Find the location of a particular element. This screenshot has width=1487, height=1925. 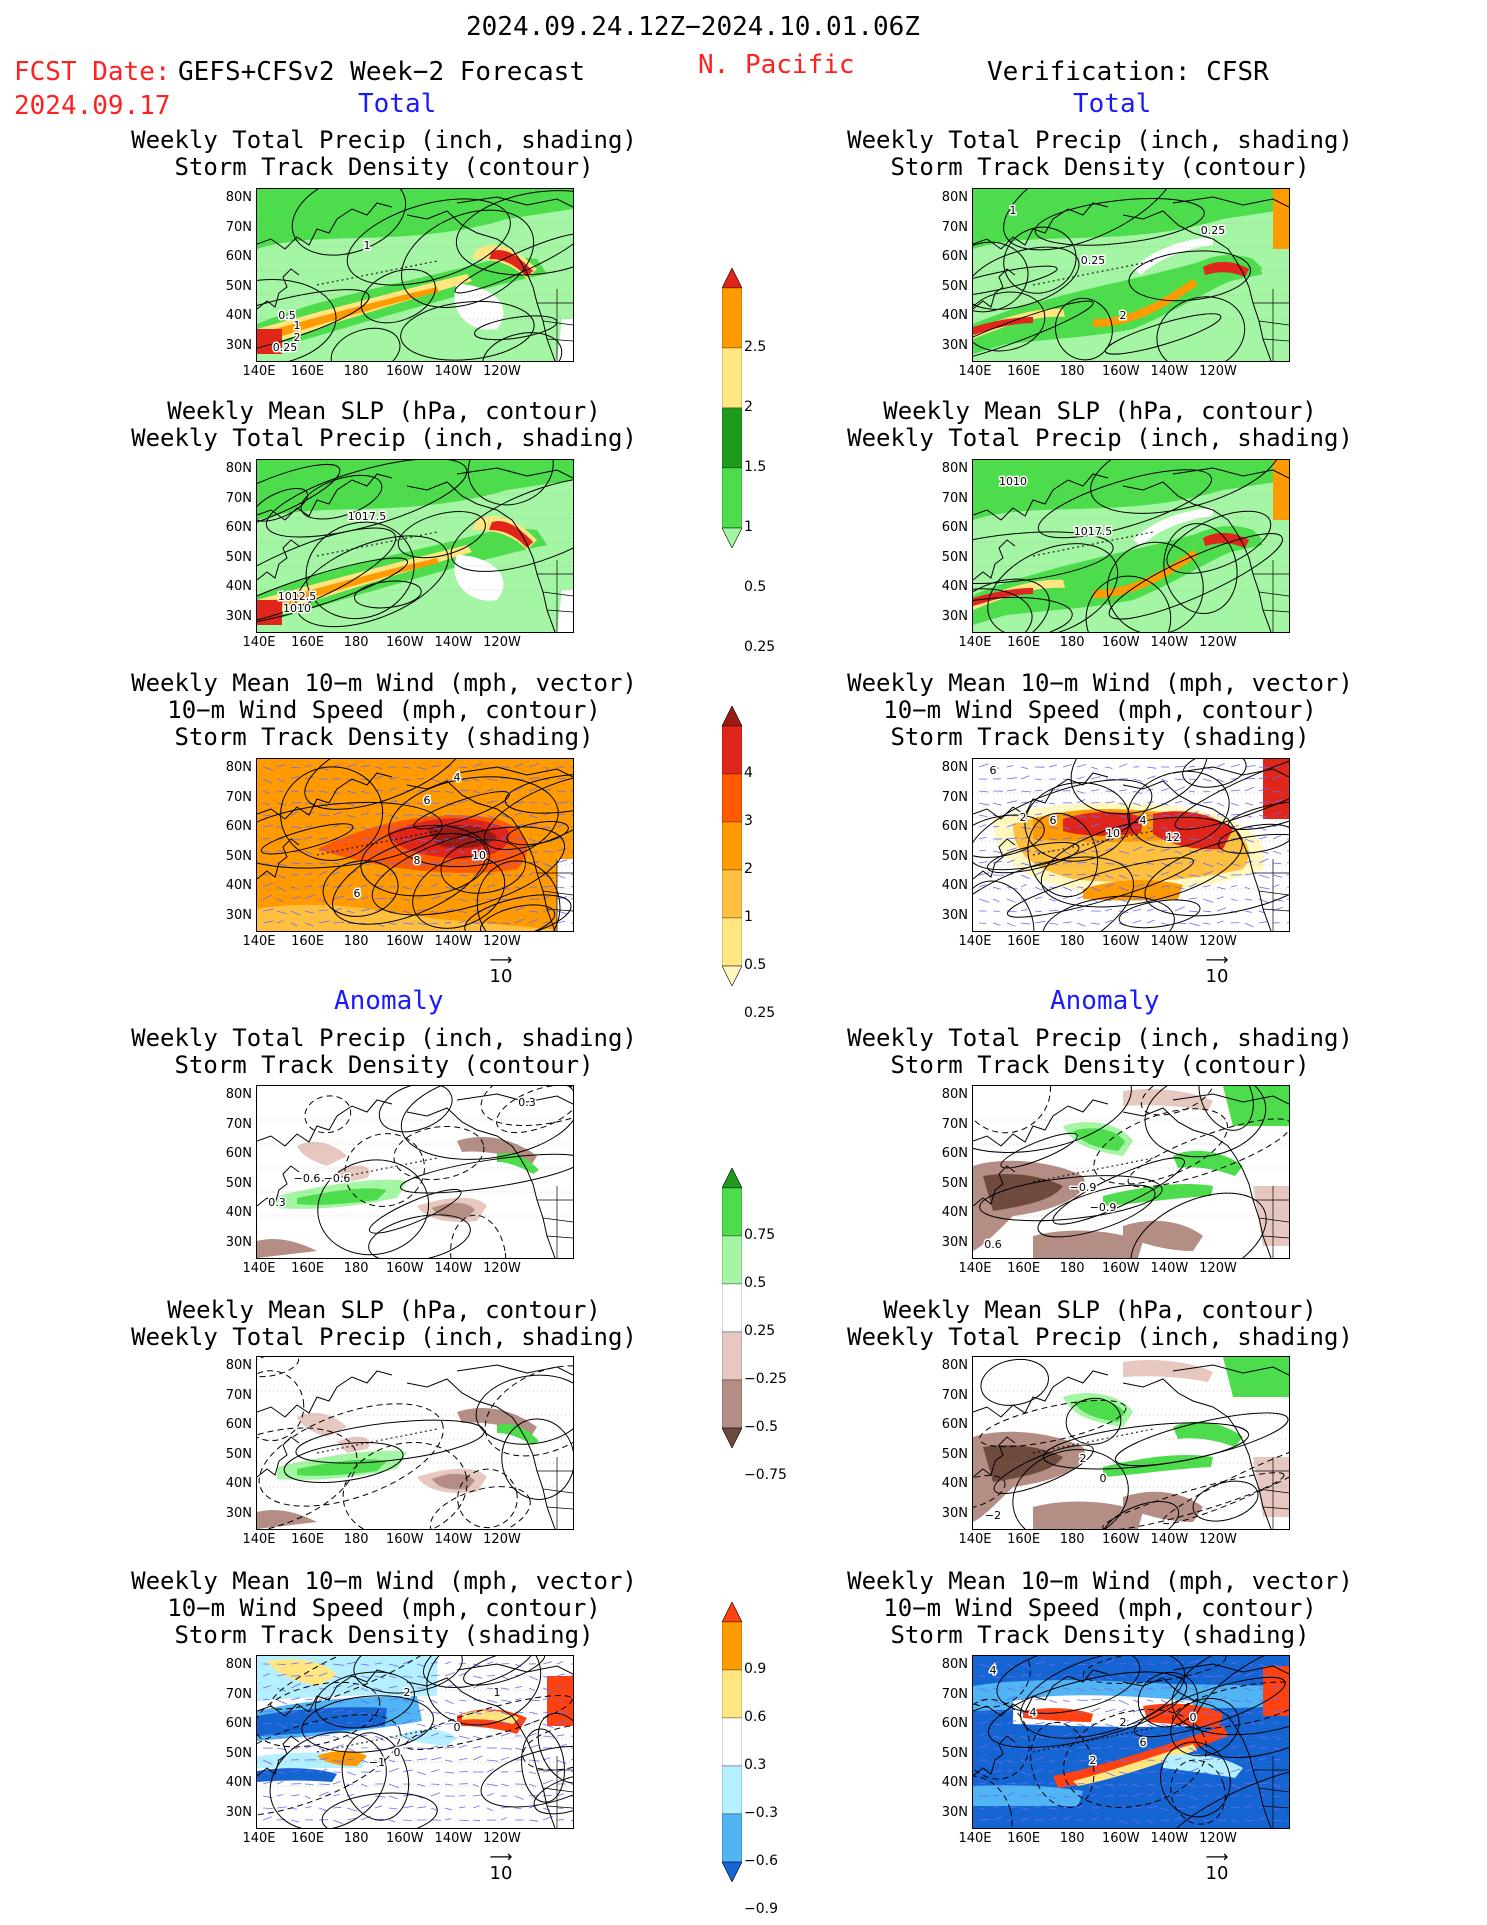

colorbar-precip-total is located at coordinates (732, 408).